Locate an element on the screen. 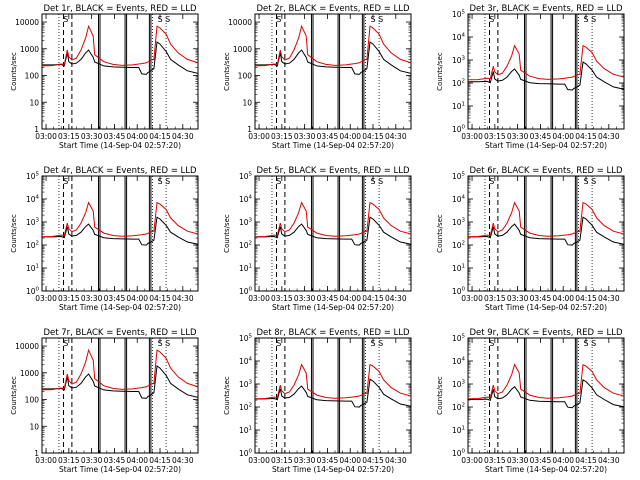 The image size is (640, 480). y-tick-label: 10 is located at coordinates (34, 426).